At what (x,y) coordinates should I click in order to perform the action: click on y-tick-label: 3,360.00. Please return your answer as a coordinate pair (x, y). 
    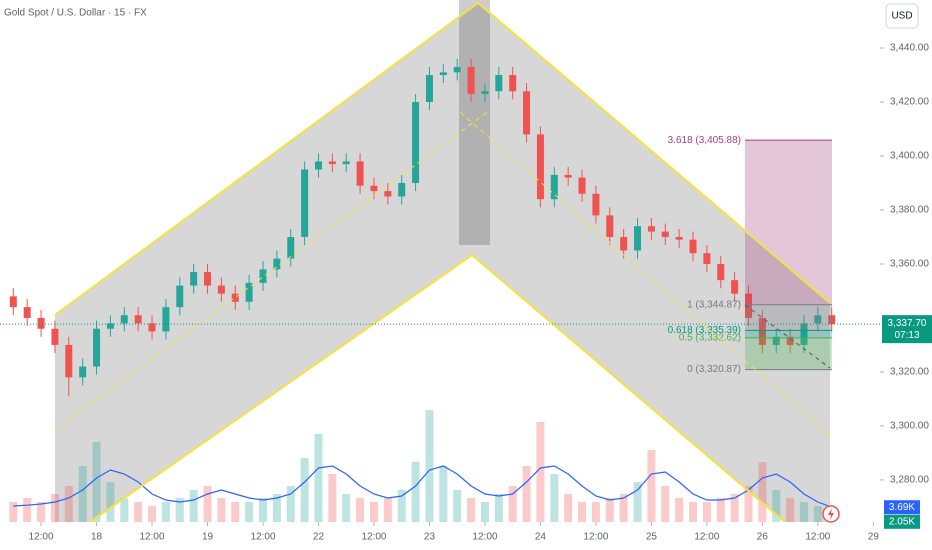
    Looking at the image, I should click on (909, 264).